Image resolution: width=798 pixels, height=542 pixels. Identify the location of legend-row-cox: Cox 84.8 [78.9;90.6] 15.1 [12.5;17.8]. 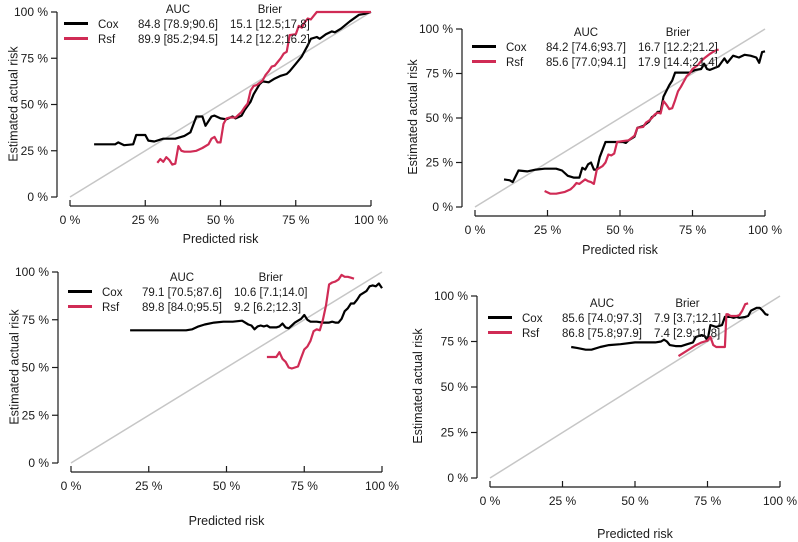
(187, 25).